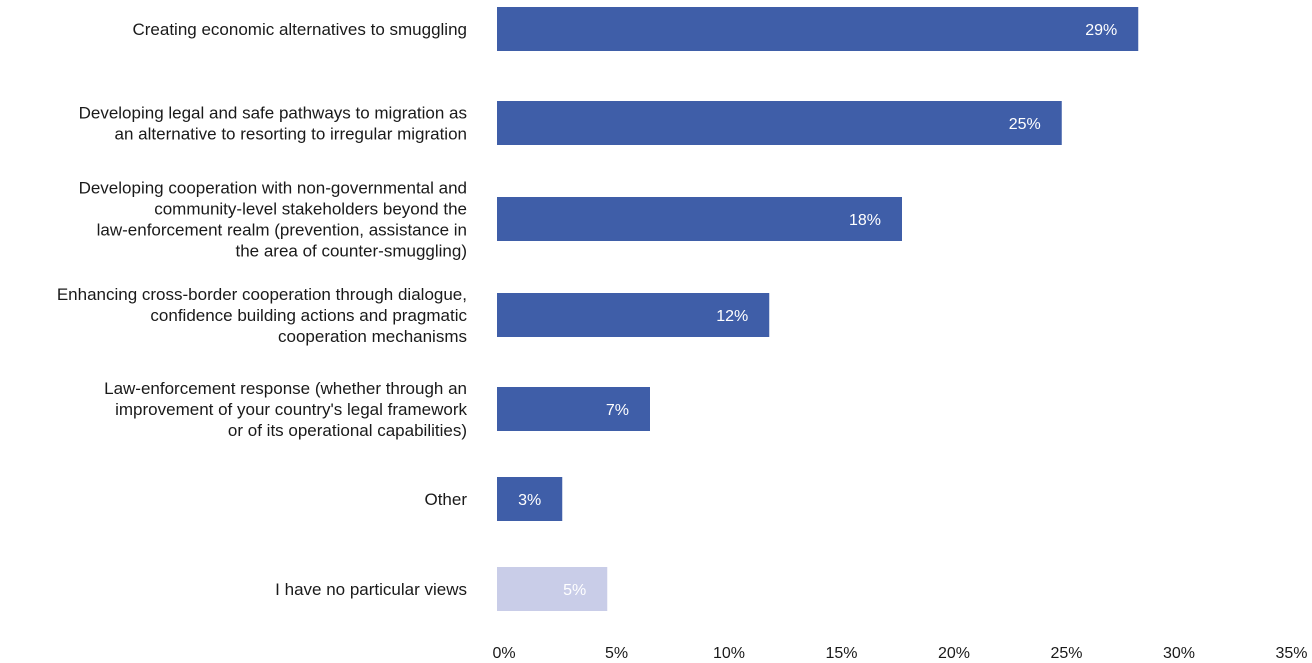 This screenshot has width=1312, height=663. What do you see at coordinates (617, 410) in the screenshot?
I see `data-label-4: 7%` at bounding box center [617, 410].